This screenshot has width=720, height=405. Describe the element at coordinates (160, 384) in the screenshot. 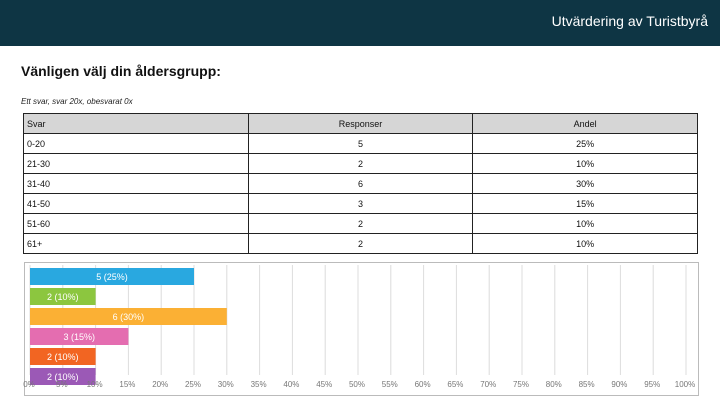

I see `x-tick-label: 20%` at that location.